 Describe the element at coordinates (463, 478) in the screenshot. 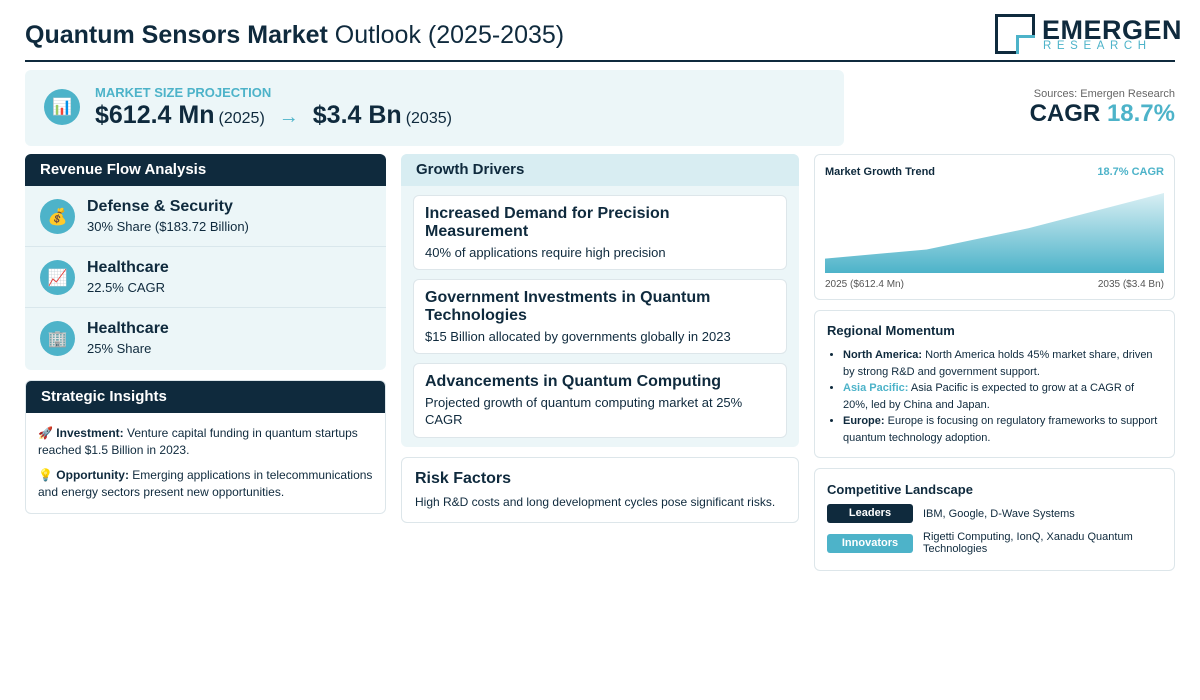

I see `risk-title: Risk Factors` at that location.